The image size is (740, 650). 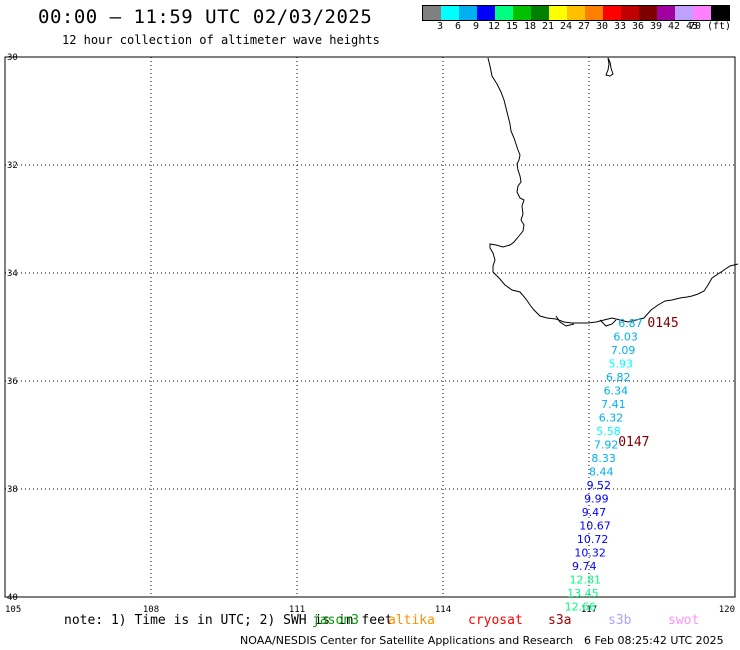 What do you see at coordinates (495, 620) in the screenshot?
I see `satellite-cryosat-label: cryosat` at bounding box center [495, 620].